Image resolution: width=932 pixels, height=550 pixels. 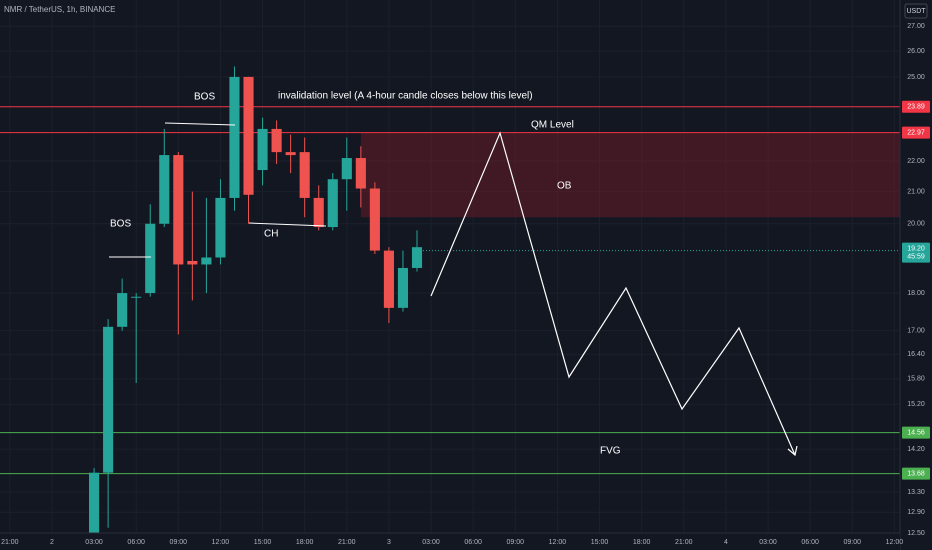 I want to click on x-tick-label: 2, so click(x=52, y=542).